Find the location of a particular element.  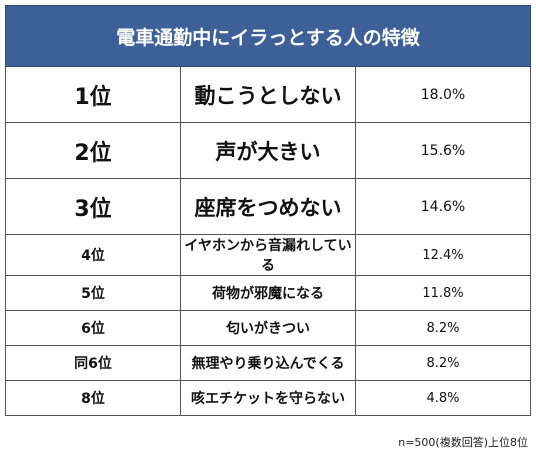

value-cell: 11.8% is located at coordinates (443, 293).